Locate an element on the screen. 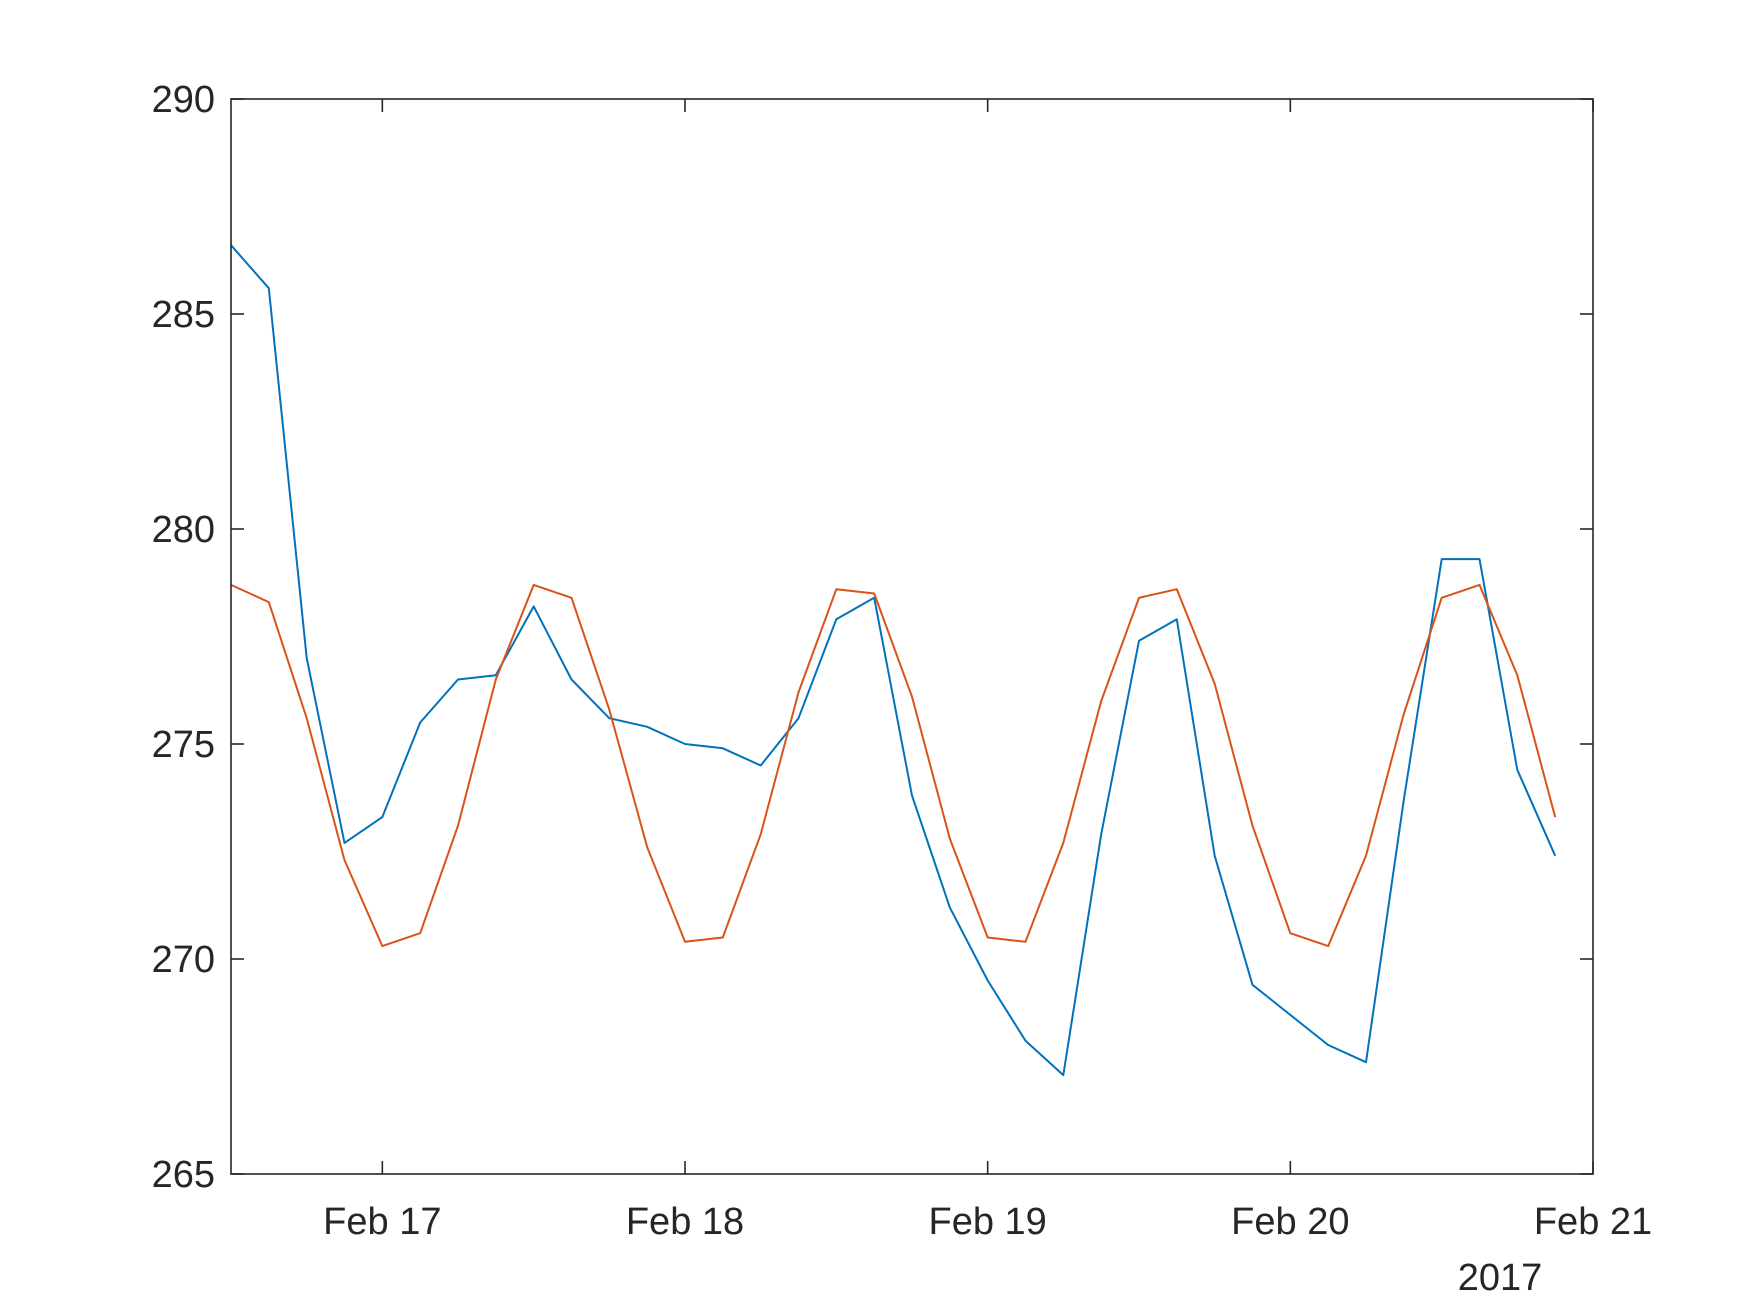  x-axis-year-label: 2017 is located at coordinates (1500, 1278).